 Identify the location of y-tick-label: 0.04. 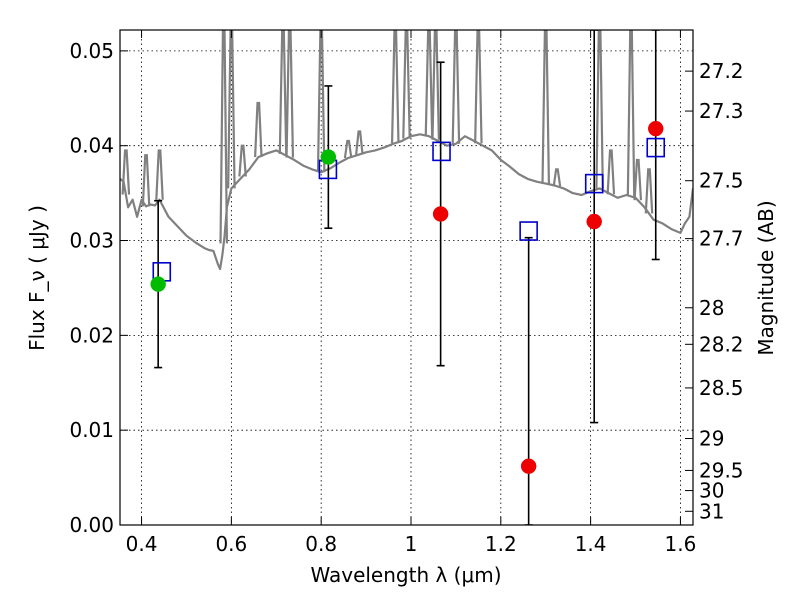
(91, 146).